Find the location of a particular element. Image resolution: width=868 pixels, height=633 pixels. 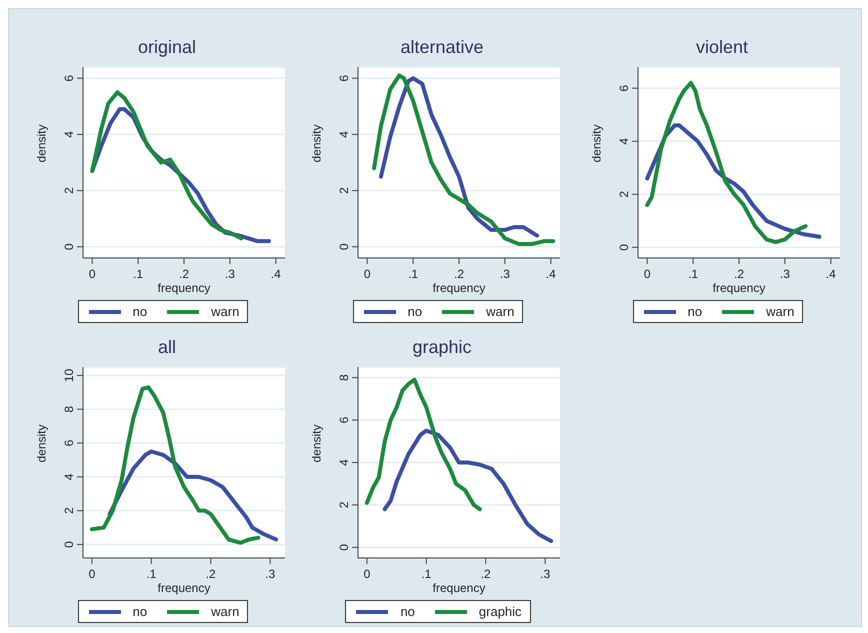

chart-title: violent is located at coordinates (722, 48).